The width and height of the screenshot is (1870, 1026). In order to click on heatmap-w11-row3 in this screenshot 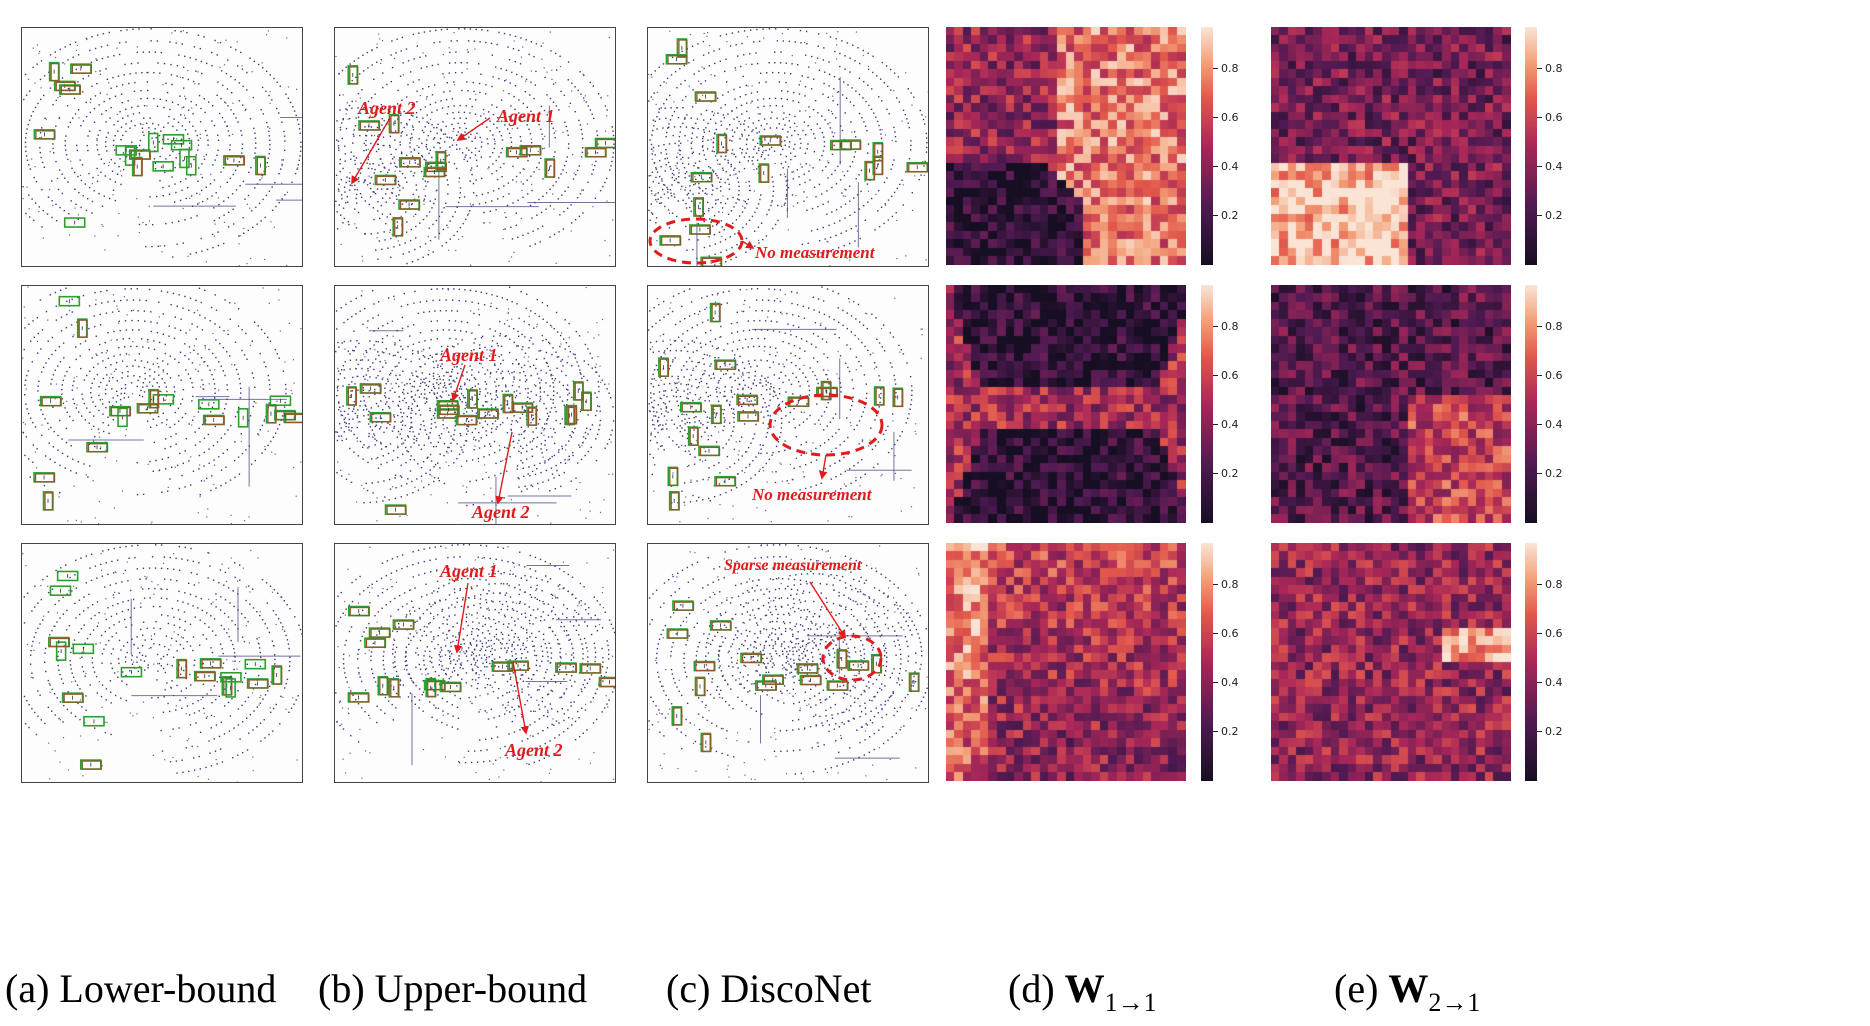, I will do `click(1066, 662)`.